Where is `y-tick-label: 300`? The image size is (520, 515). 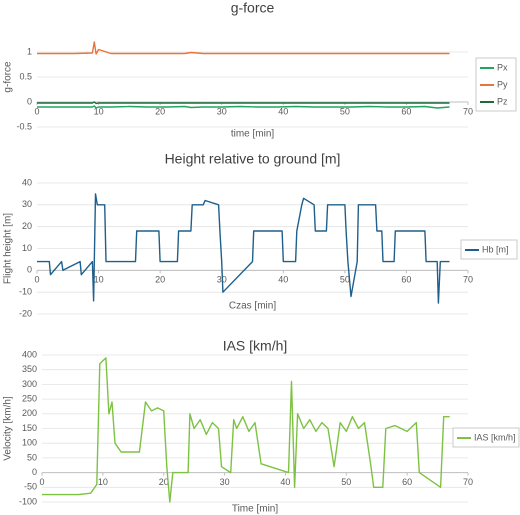
y-tick-label: 300 is located at coordinates (29, 384).